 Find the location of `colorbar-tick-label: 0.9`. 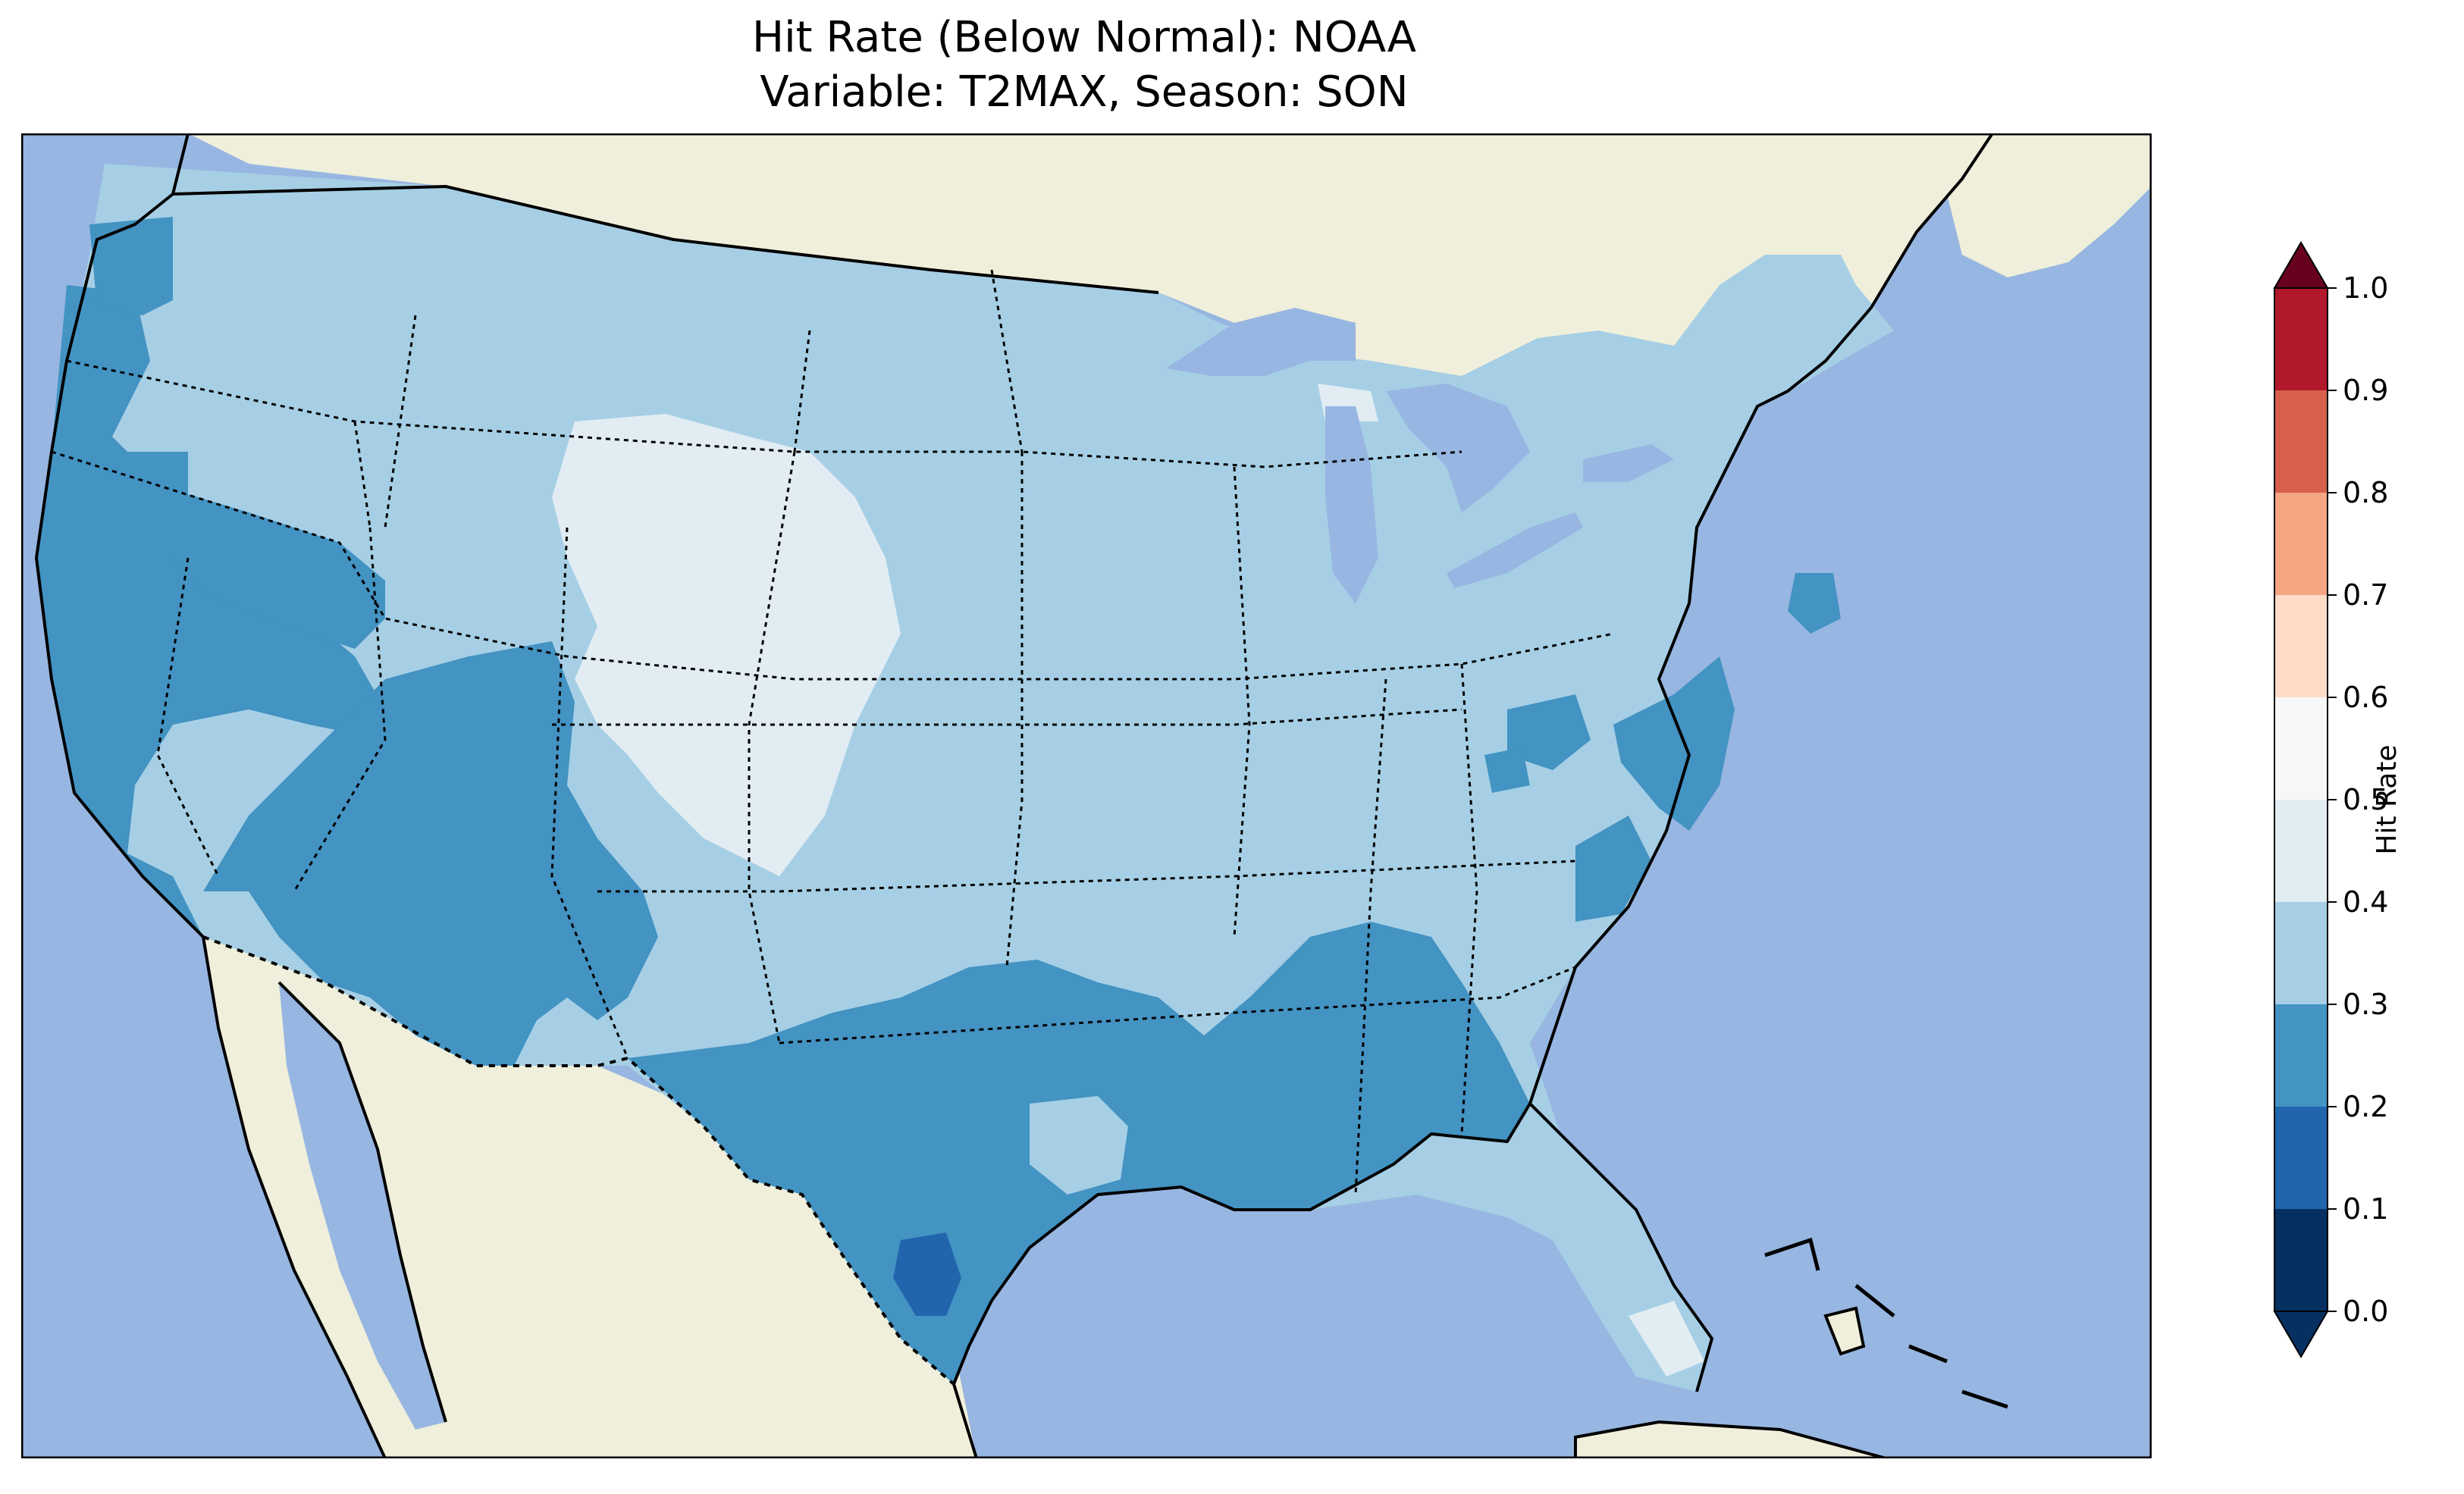

colorbar-tick-label: 0.9 is located at coordinates (2365, 390).